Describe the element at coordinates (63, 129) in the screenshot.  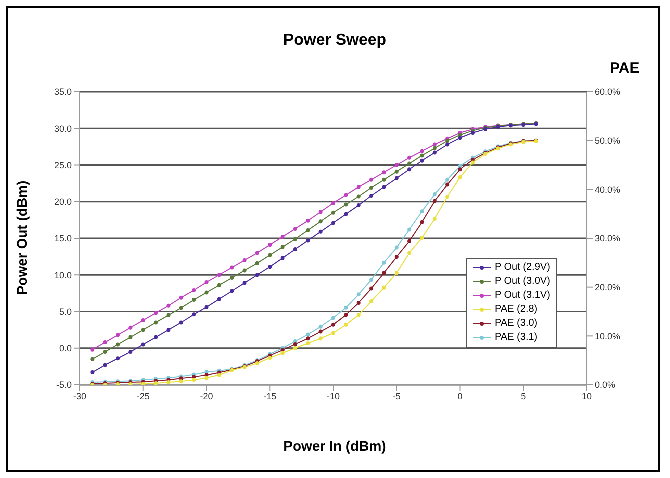
I see `y-tick-label: 30.0` at that location.